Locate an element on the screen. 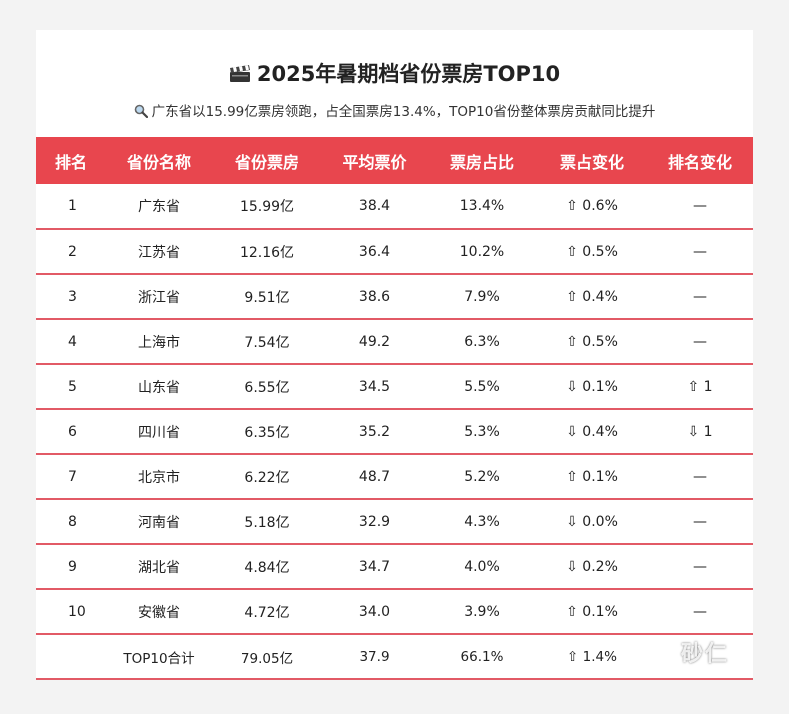 The image size is (789, 714). table-cell: 5 is located at coordinates (72, 386).